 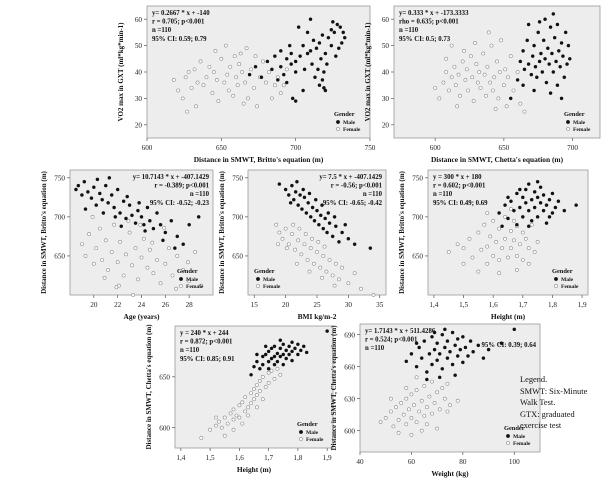 What do you see at coordinates (380, 305) in the screenshot?
I see `x-tick-label: 35` at bounding box center [380, 305].